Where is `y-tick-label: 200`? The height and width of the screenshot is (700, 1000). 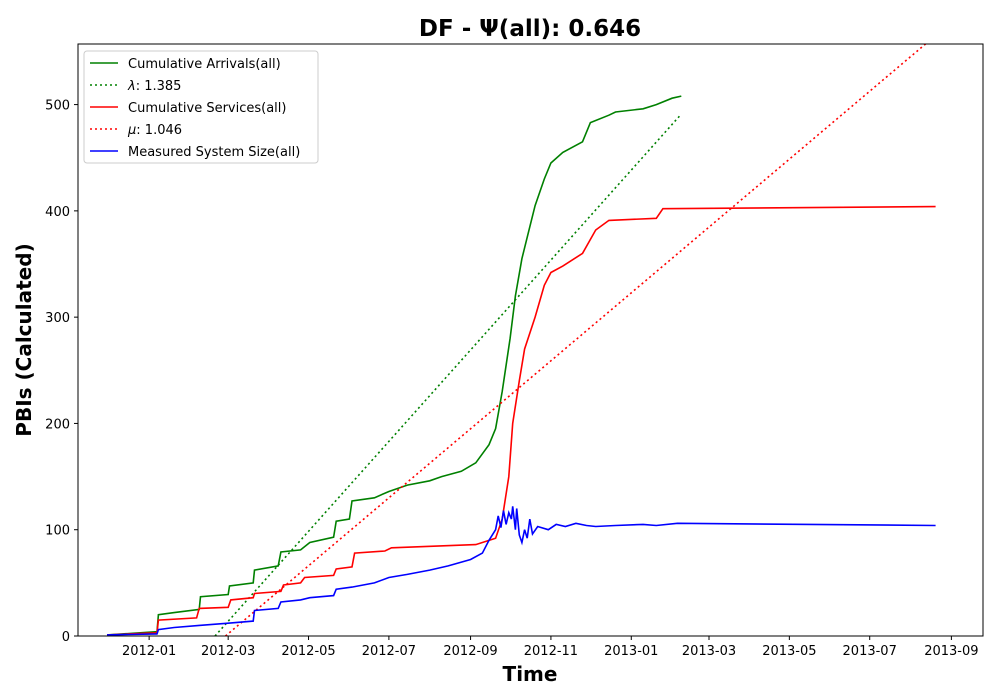 y-tick-label: 200 is located at coordinates (57, 424).